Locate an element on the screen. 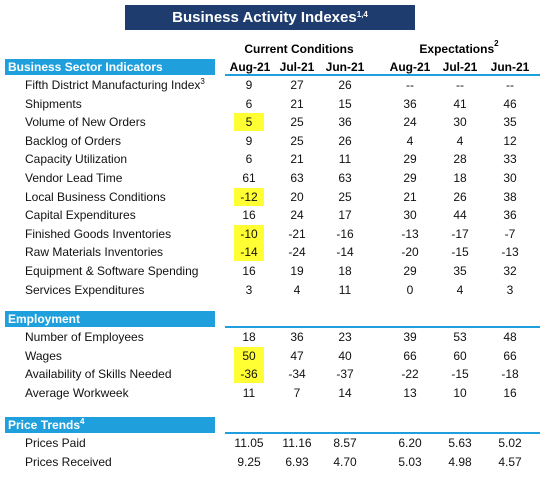 The width and height of the screenshot is (545, 480). row-label-text: Availability of Skills Needed is located at coordinates (98, 374).